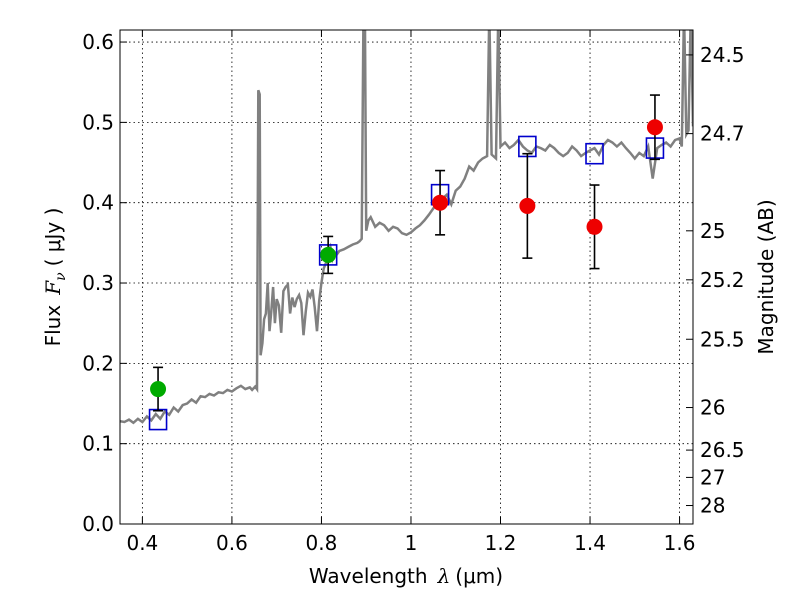  I want to click on x-tick-label: 0.6, so click(232, 543).